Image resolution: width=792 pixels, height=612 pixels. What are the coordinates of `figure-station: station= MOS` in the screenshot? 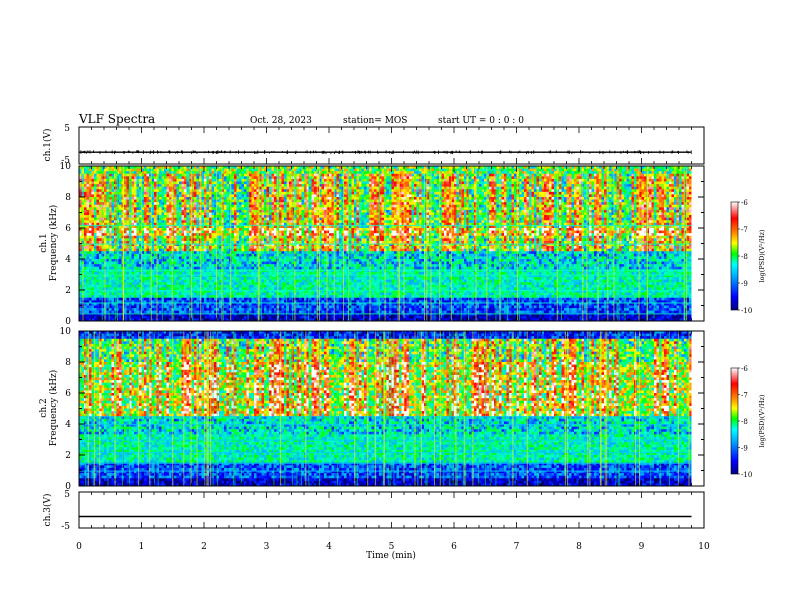 It's located at (375, 121).